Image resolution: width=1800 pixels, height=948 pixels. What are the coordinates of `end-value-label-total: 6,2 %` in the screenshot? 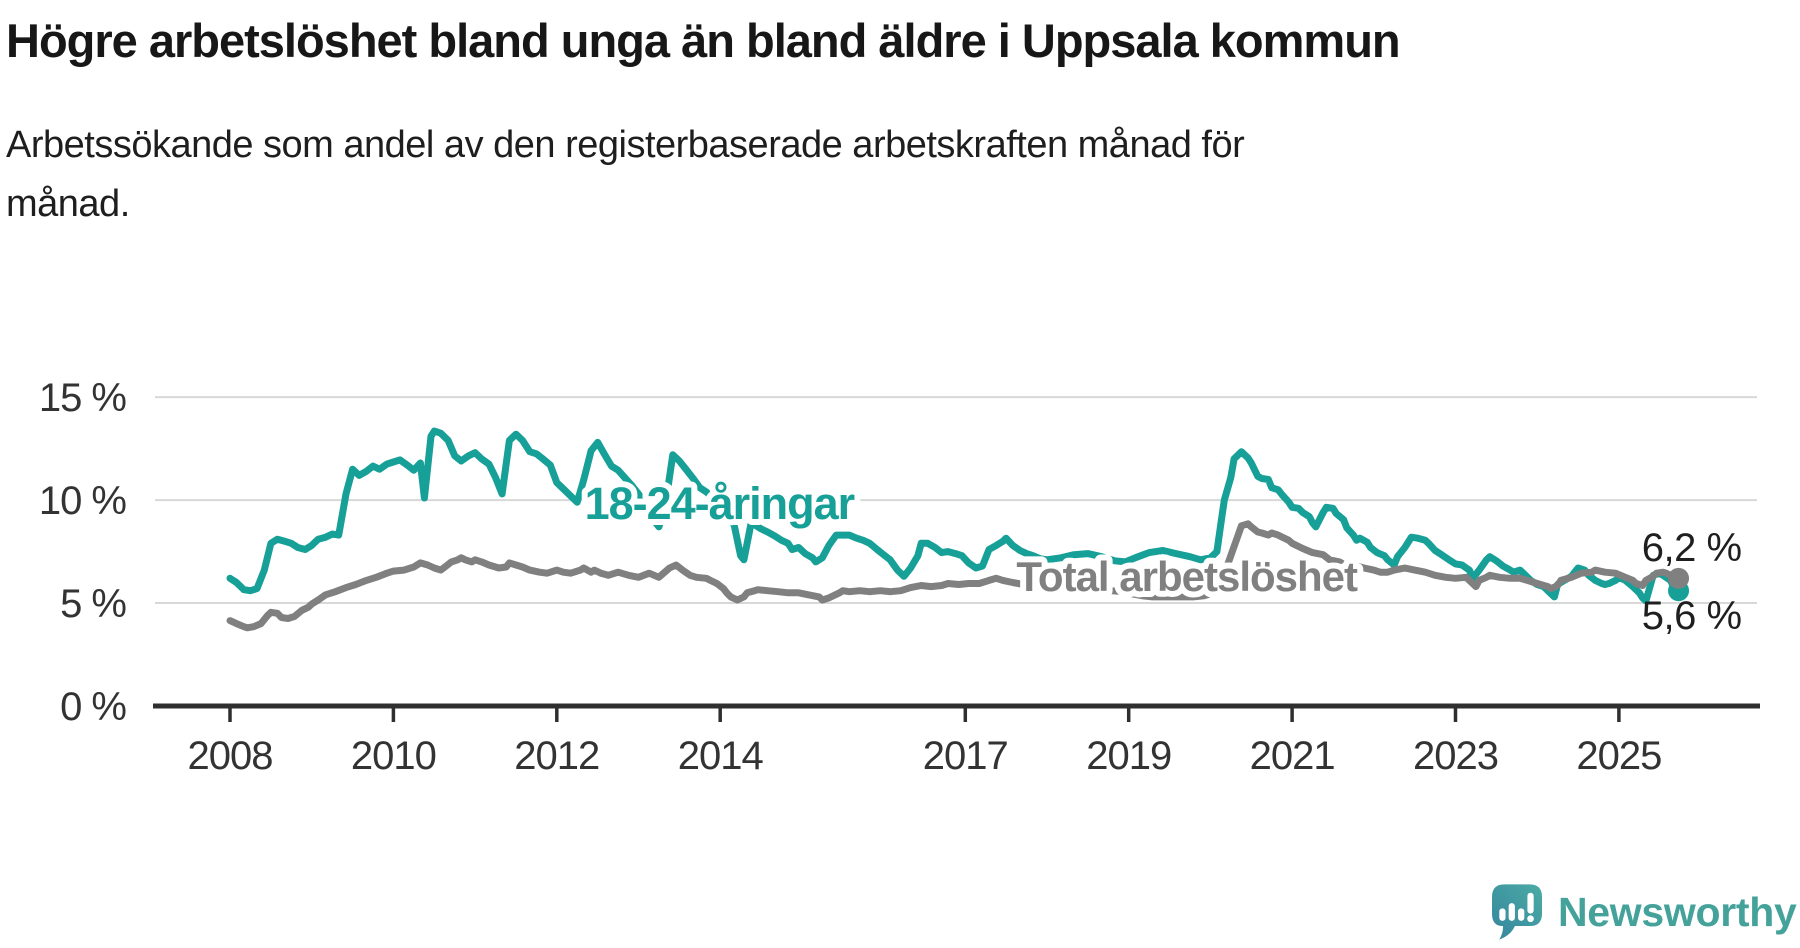 It's located at (1692, 548).